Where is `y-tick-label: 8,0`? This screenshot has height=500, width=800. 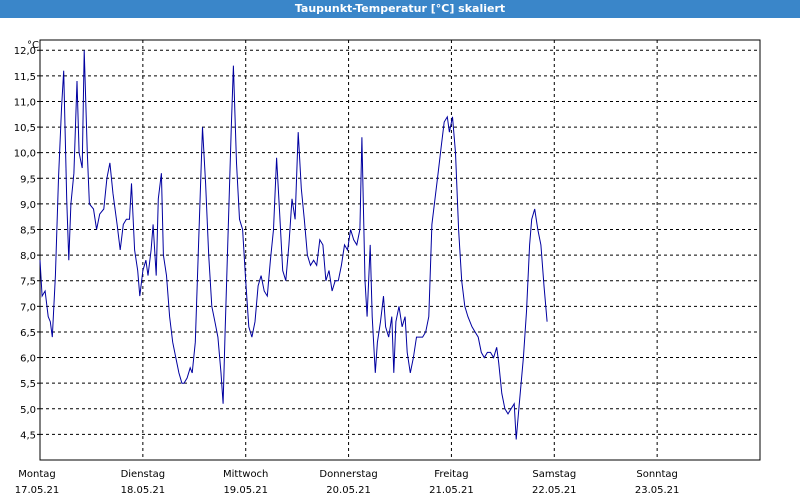 y-tick-label: 8,0 is located at coordinates (28, 256).